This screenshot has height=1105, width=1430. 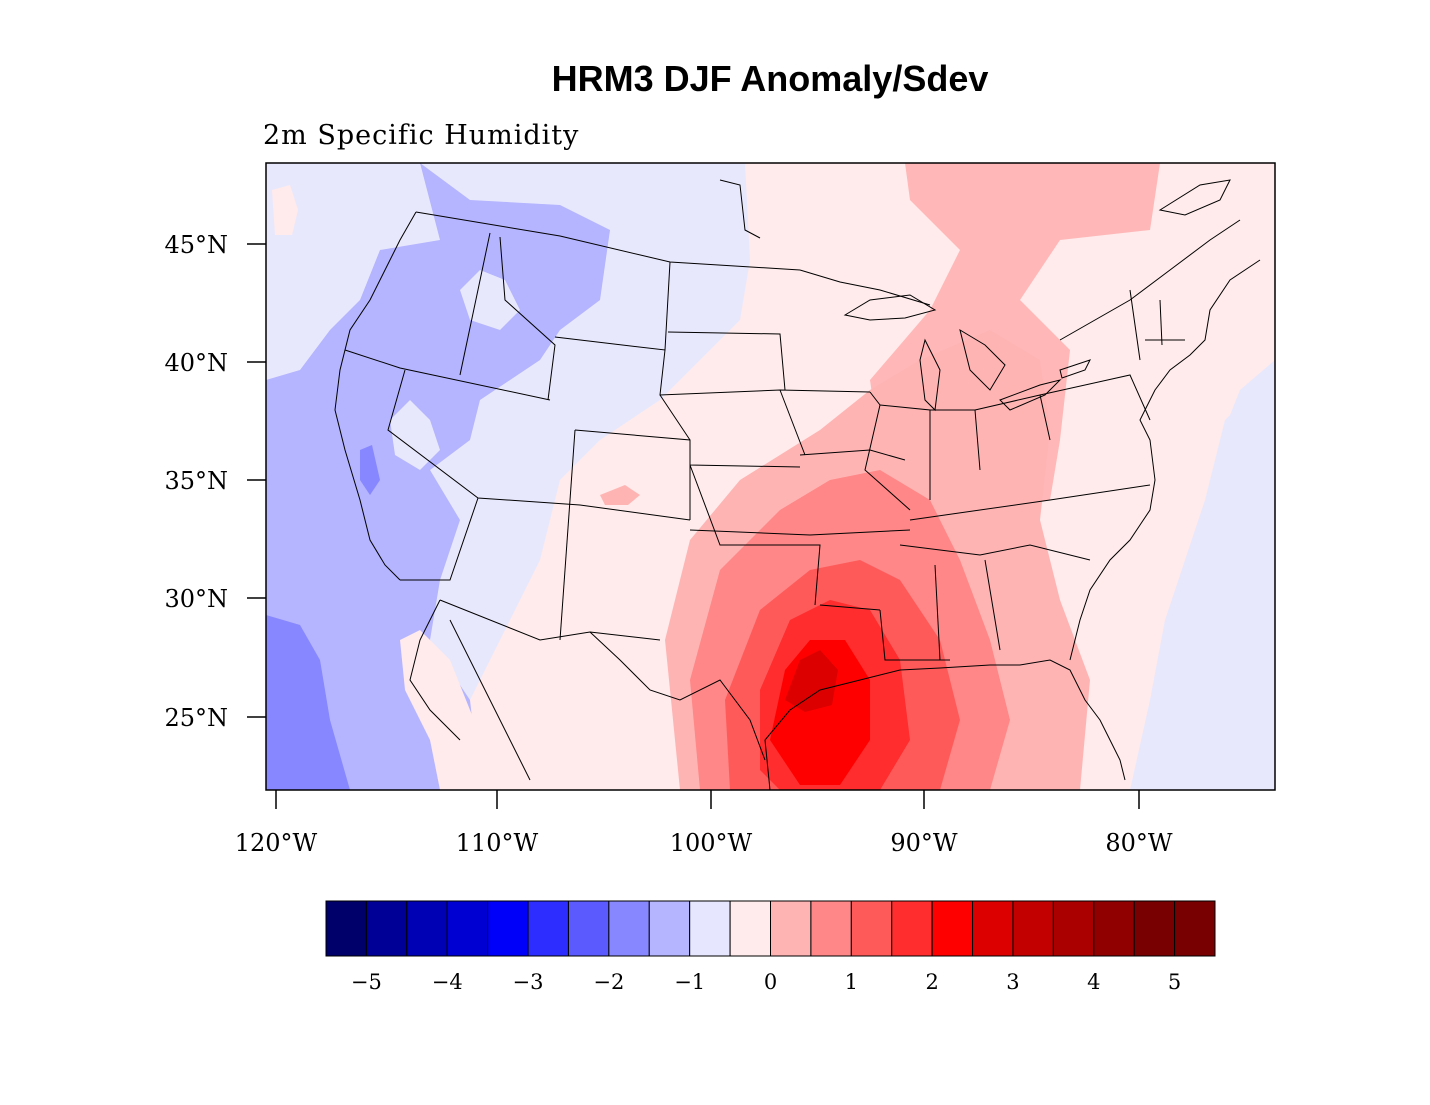 I want to click on colorbar-label: −1, so click(x=689, y=982).